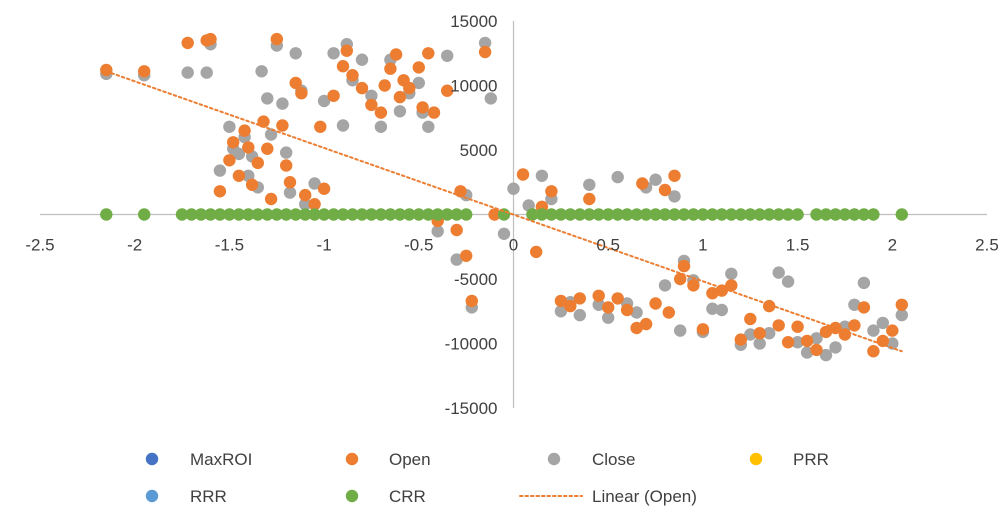 The image size is (1000, 516). What do you see at coordinates (388, 459) in the screenshot?
I see `legend-item: Open` at bounding box center [388, 459].